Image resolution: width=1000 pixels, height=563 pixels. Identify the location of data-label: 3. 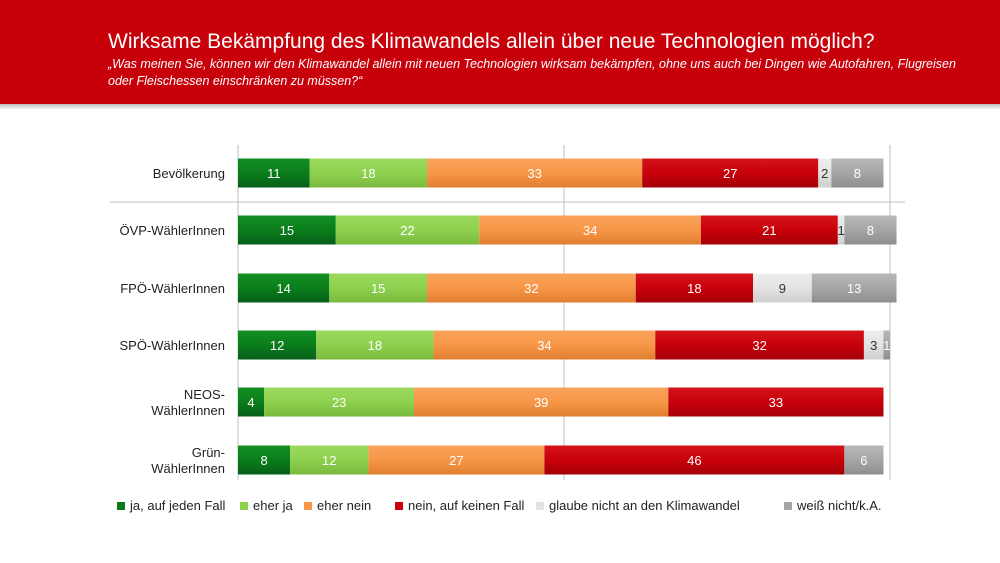
(873, 345).